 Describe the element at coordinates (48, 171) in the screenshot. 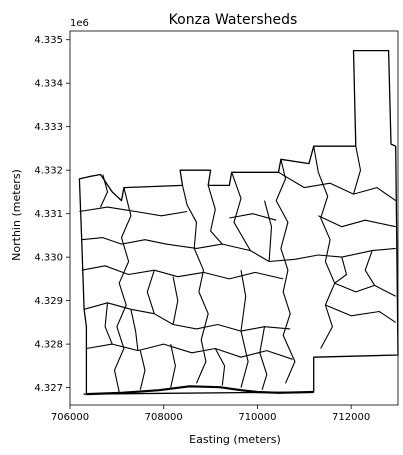

I see `y-tick-label: 4.332` at that location.